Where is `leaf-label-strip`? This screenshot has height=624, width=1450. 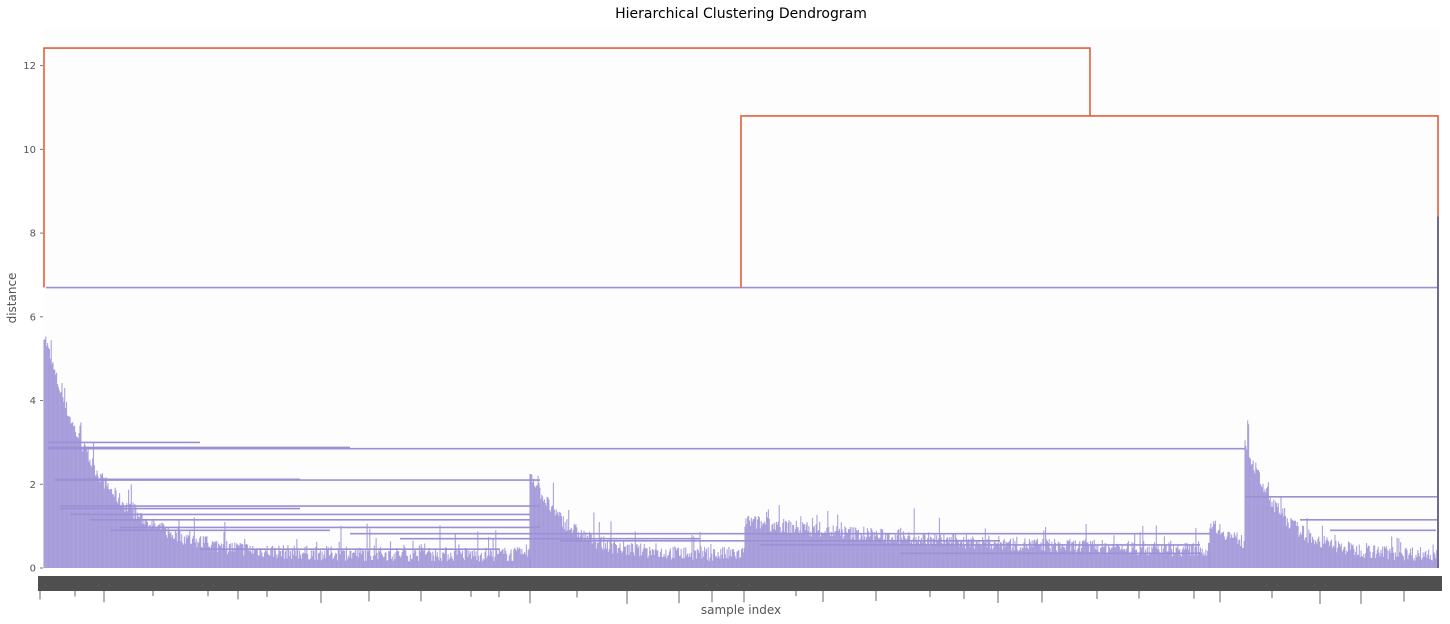
leaf-label-strip is located at coordinates (740, 583).